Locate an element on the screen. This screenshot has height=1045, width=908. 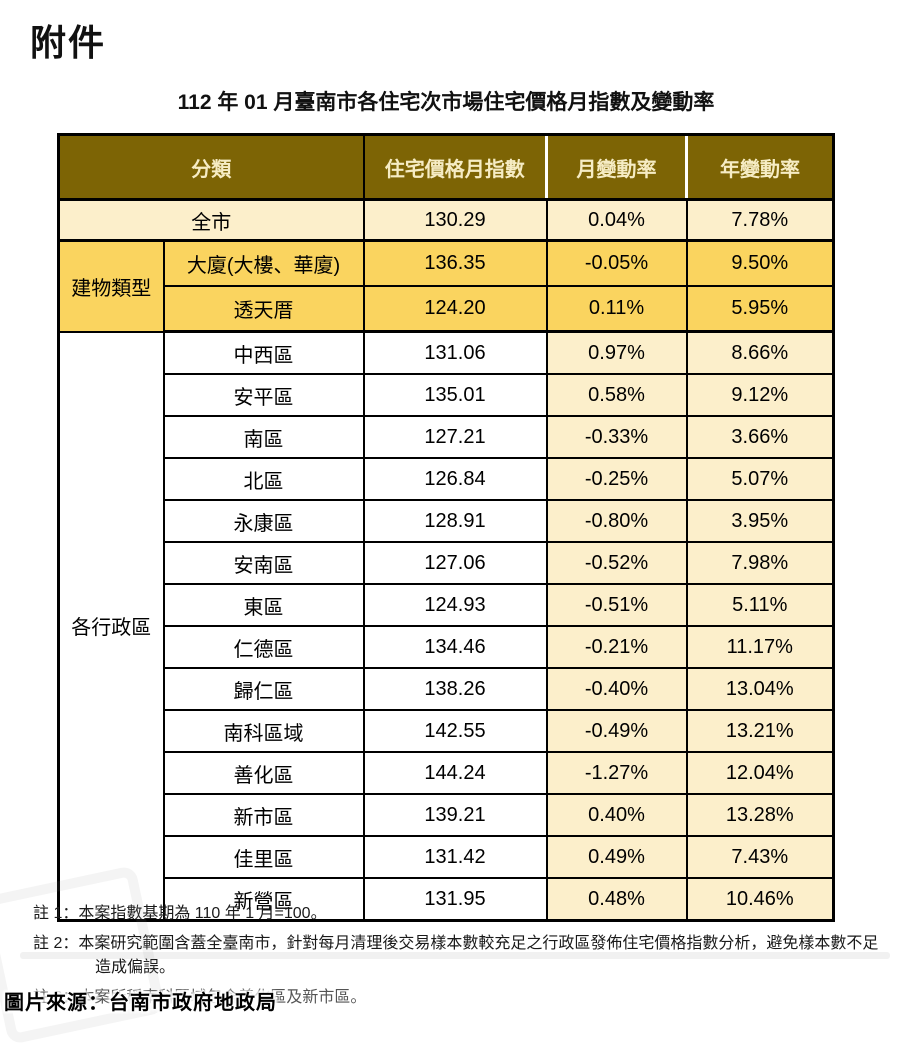
month-change-cell: -0.33% is located at coordinates (616, 437).